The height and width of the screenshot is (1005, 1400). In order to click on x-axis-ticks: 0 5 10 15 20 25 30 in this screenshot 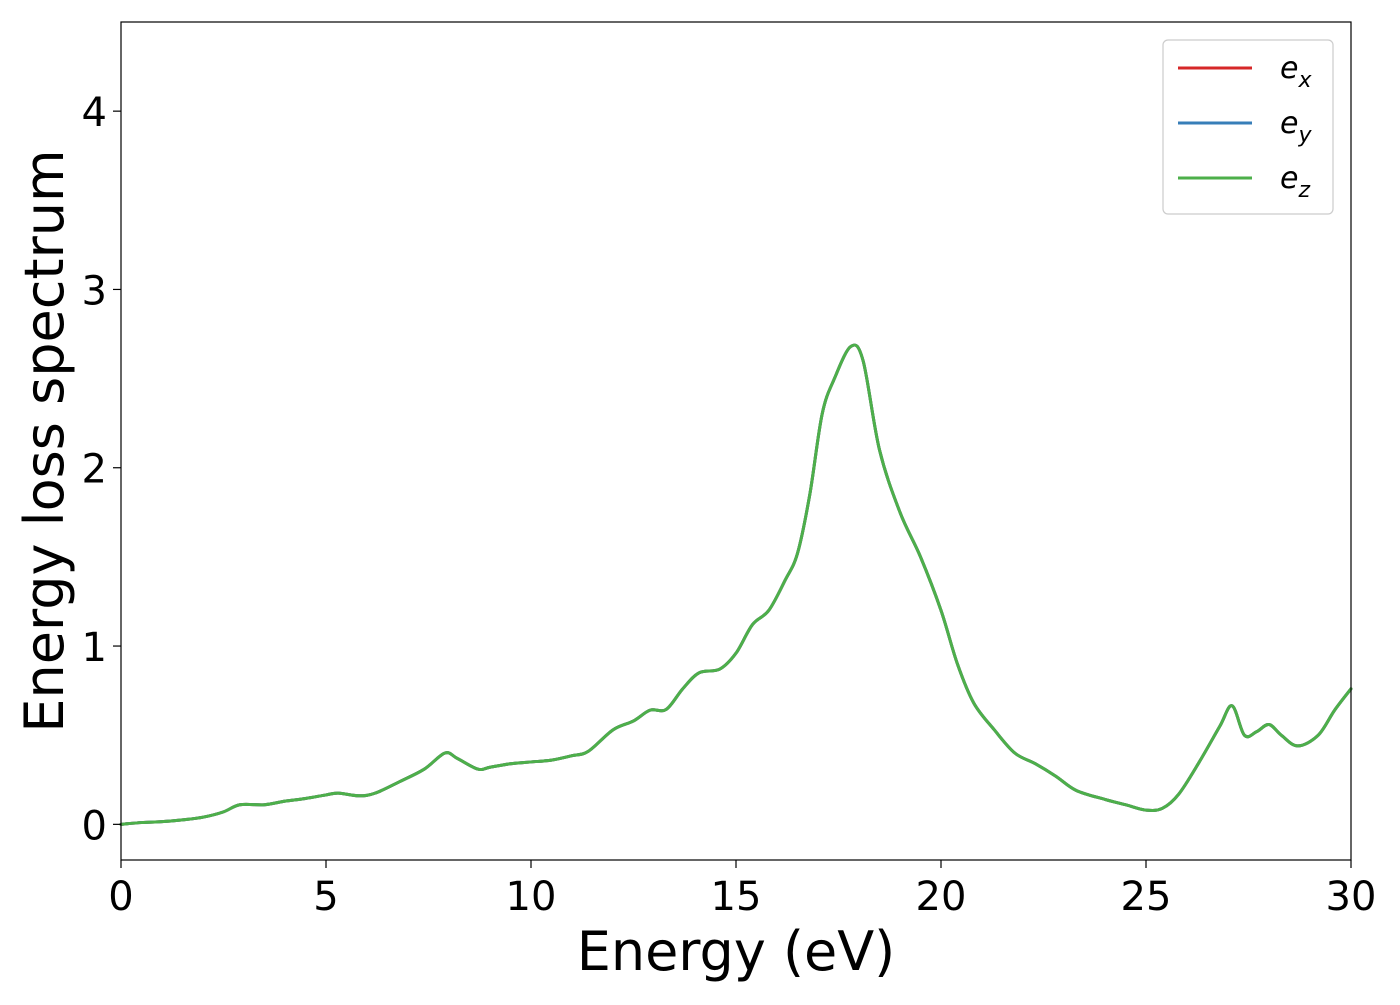, I will do `click(742, 890)`.